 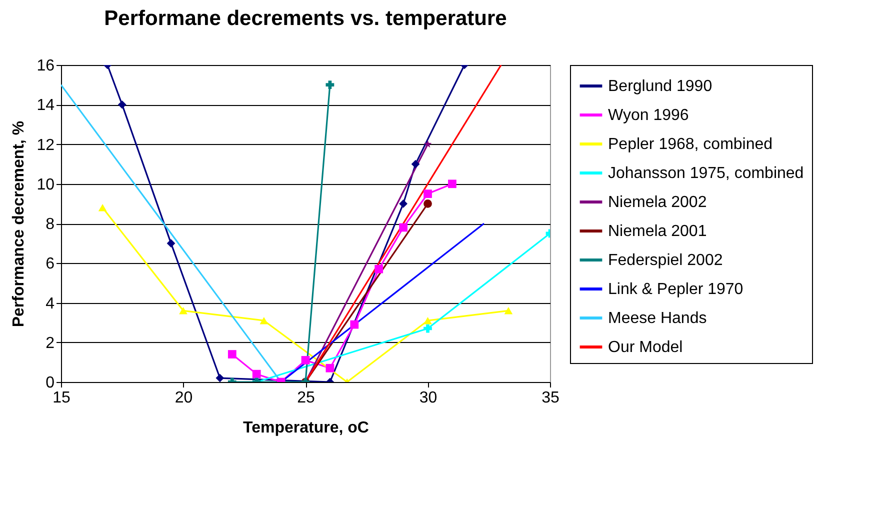 What do you see at coordinates (657, 231) in the screenshot?
I see `legend-label: Niemela 2001` at bounding box center [657, 231].